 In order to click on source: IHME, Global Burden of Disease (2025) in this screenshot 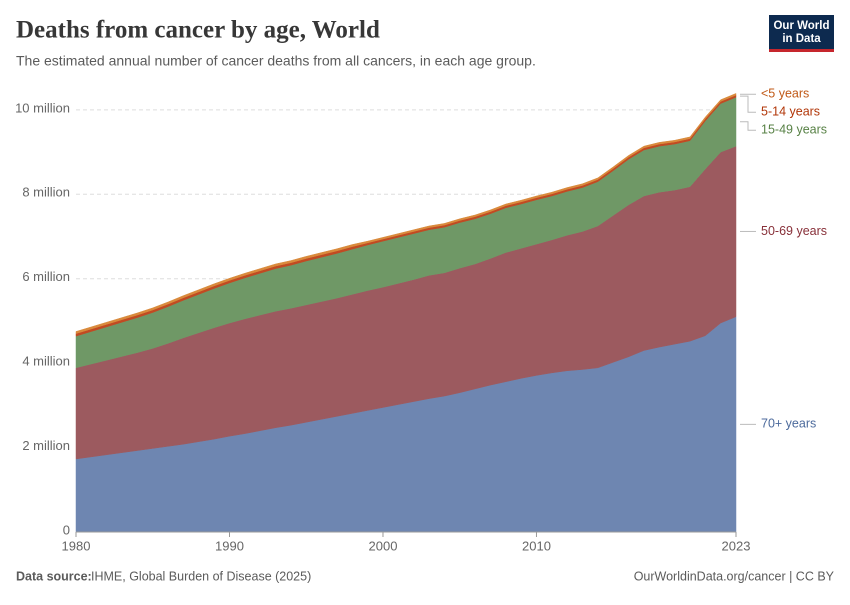, I will do `click(201, 576)`.